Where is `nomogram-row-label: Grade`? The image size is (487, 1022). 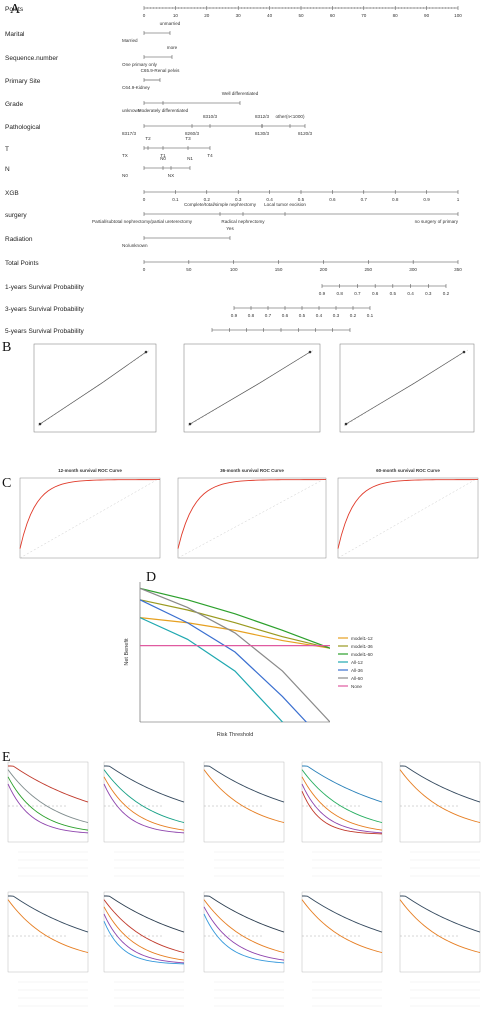 nomogram-row-label: Grade is located at coordinates (14, 104).